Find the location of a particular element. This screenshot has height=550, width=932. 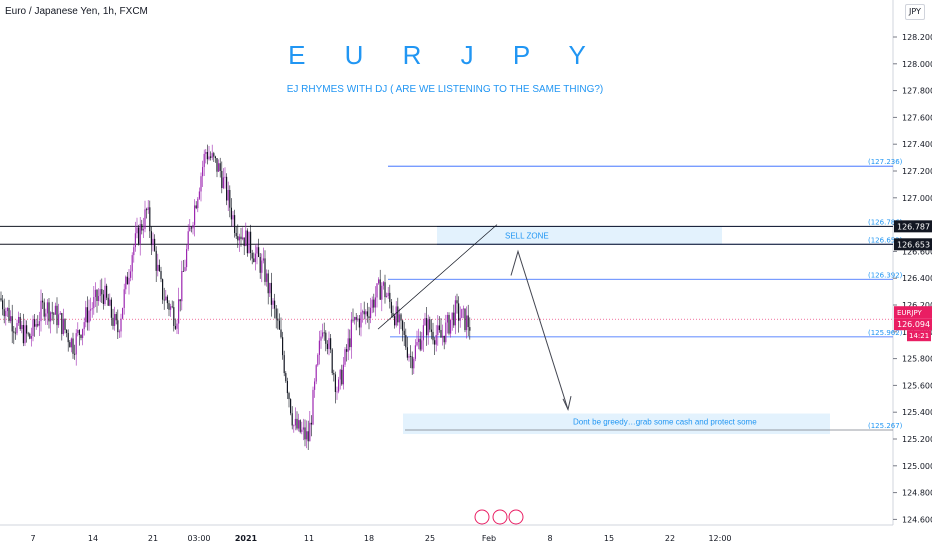

y-tick-label: 126.400 is located at coordinates (917, 278).